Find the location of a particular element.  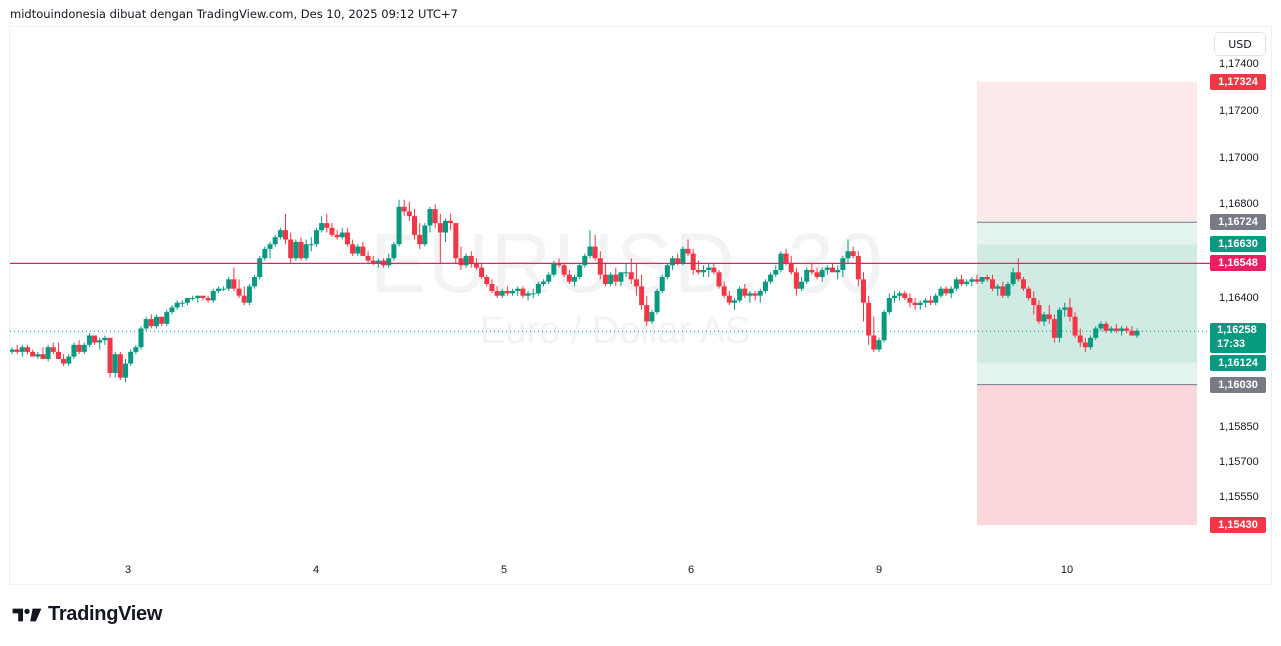

price-tick: 1,17200 is located at coordinates (1239, 110).